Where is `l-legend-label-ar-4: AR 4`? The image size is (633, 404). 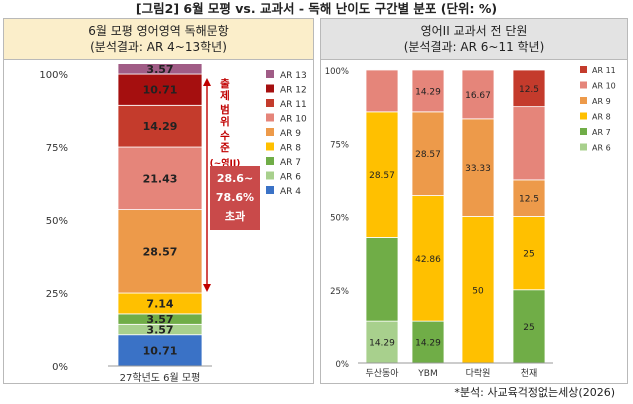
l-legend-label-ar-4: AR 4 is located at coordinates (290, 192).